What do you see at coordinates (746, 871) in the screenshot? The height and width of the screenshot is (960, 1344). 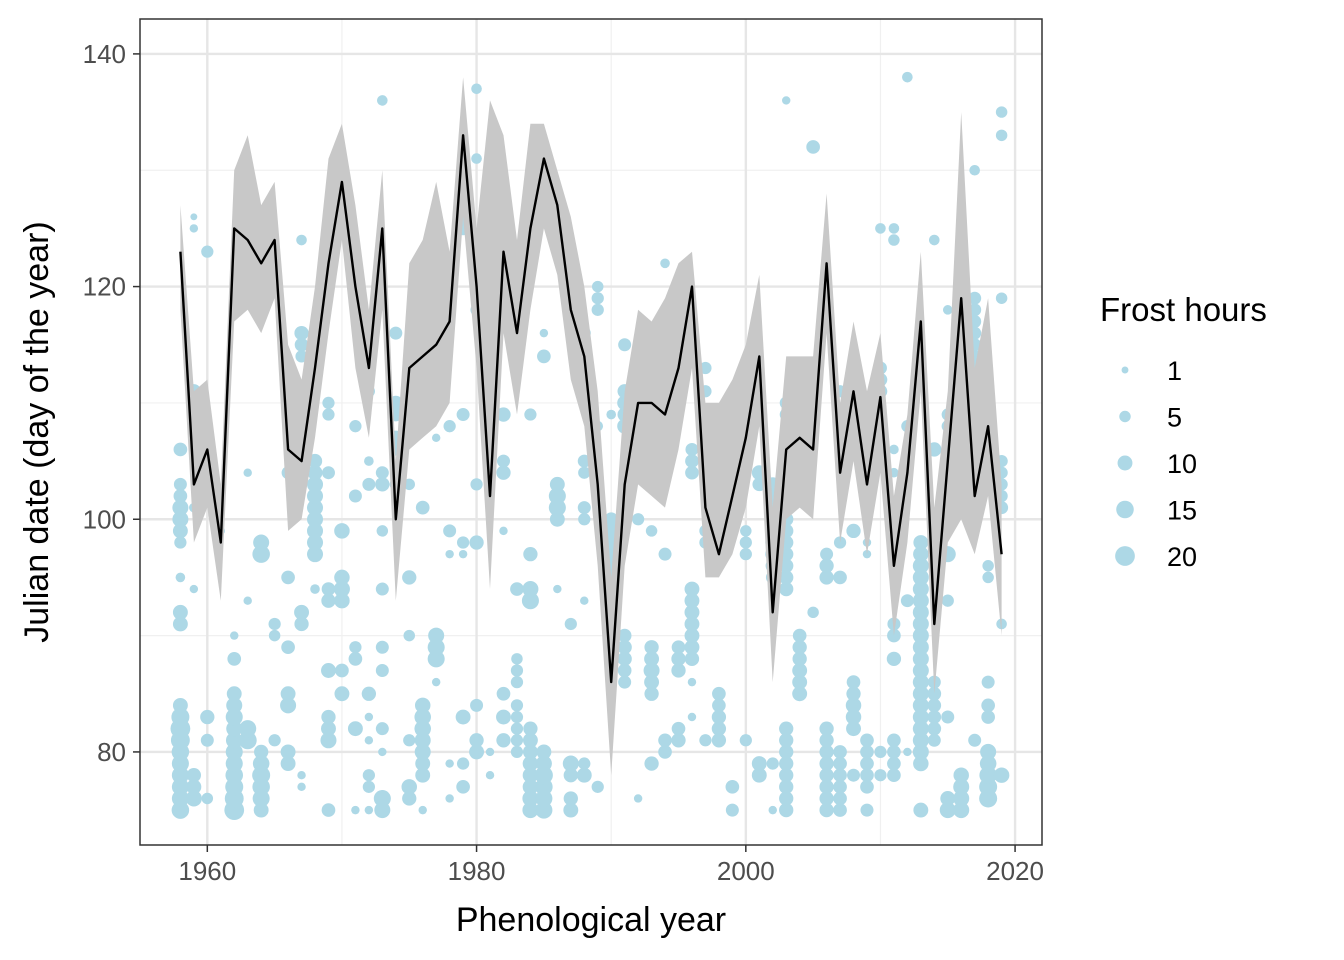 I see `x-tick-label: 2000` at bounding box center [746, 871].